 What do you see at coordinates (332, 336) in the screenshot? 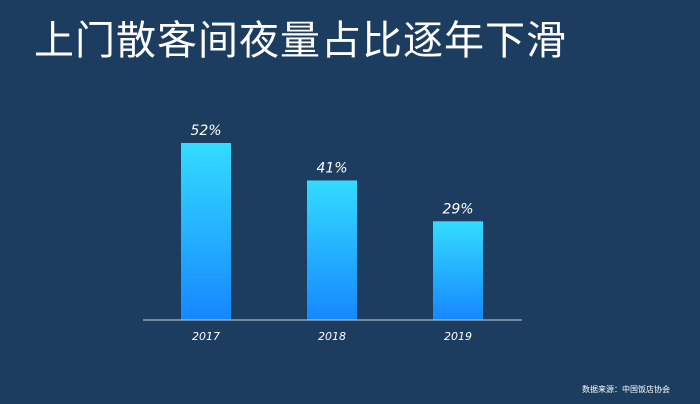
I see `x-tick-label: 2018` at bounding box center [332, 336].